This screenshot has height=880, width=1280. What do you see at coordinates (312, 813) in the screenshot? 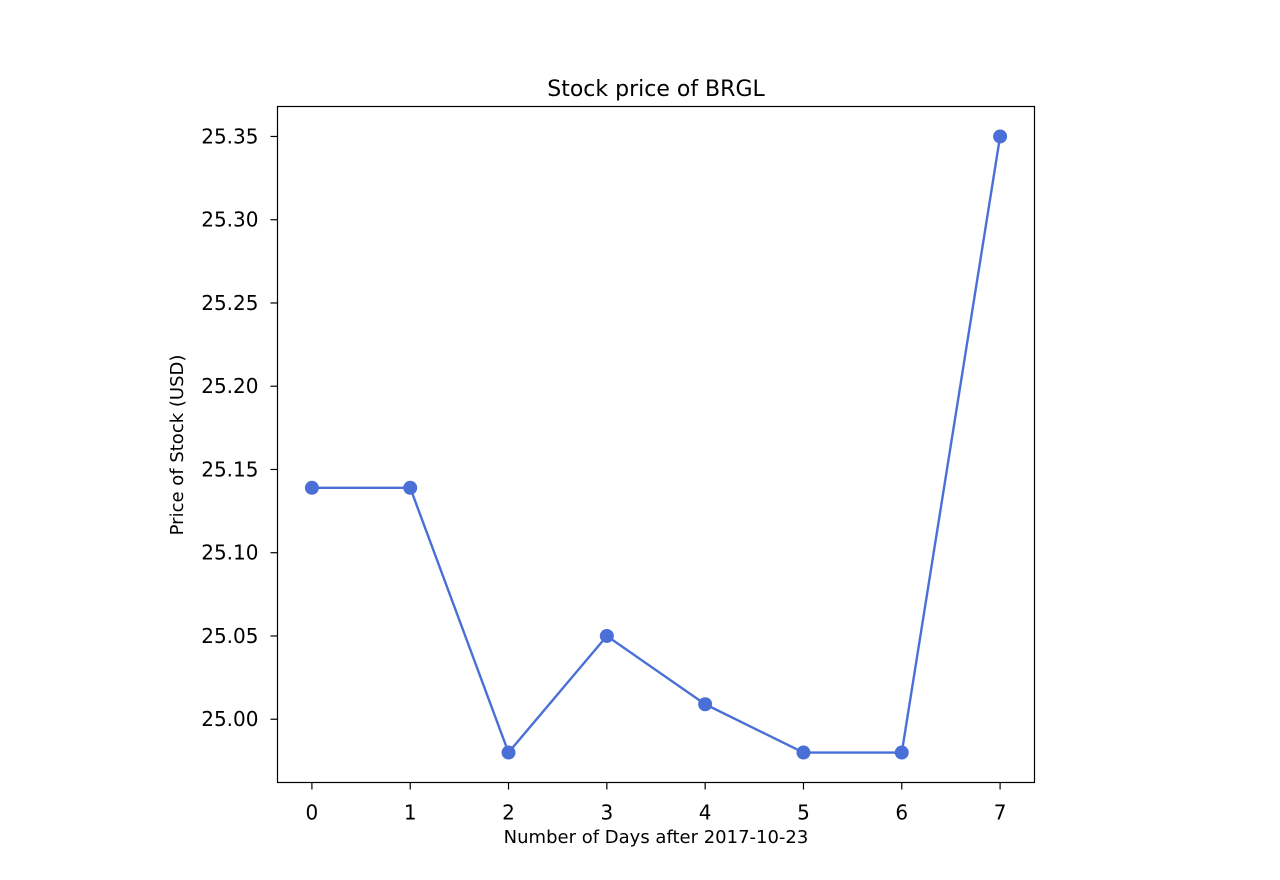
I see `x-tick-label: 0` at bounding box center [312, 813].